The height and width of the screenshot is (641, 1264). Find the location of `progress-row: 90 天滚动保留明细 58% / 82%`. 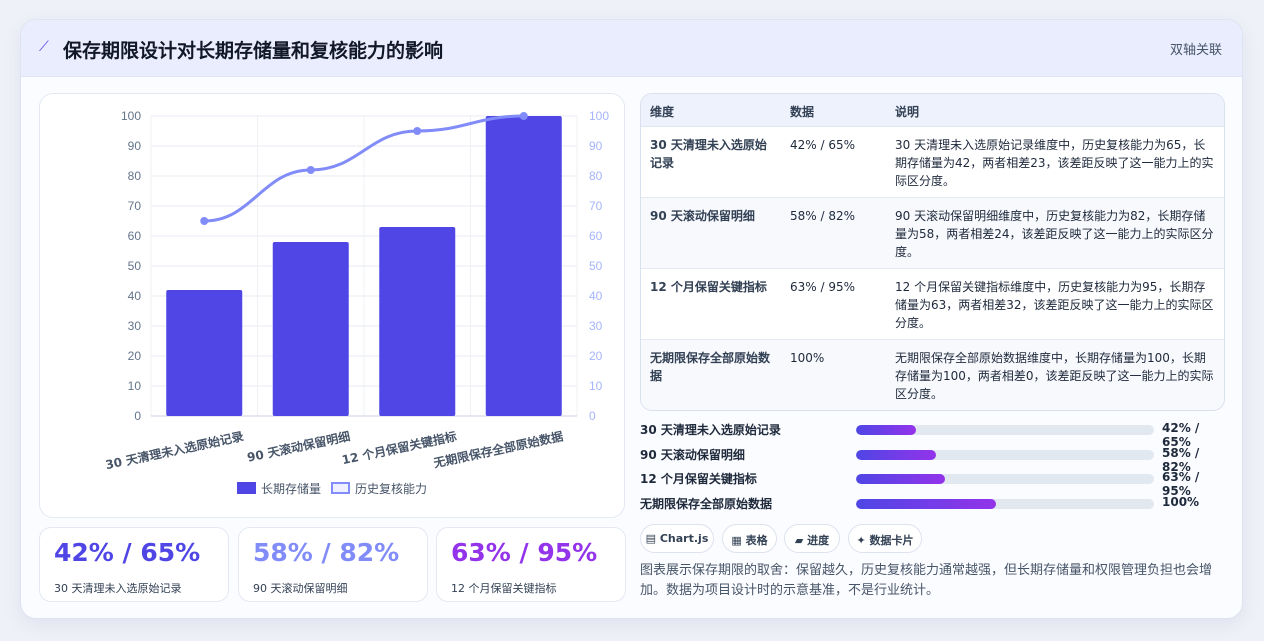

progress-row: 90 天滚动保留明细 58% / 82% is located at coordinates (932, 458).